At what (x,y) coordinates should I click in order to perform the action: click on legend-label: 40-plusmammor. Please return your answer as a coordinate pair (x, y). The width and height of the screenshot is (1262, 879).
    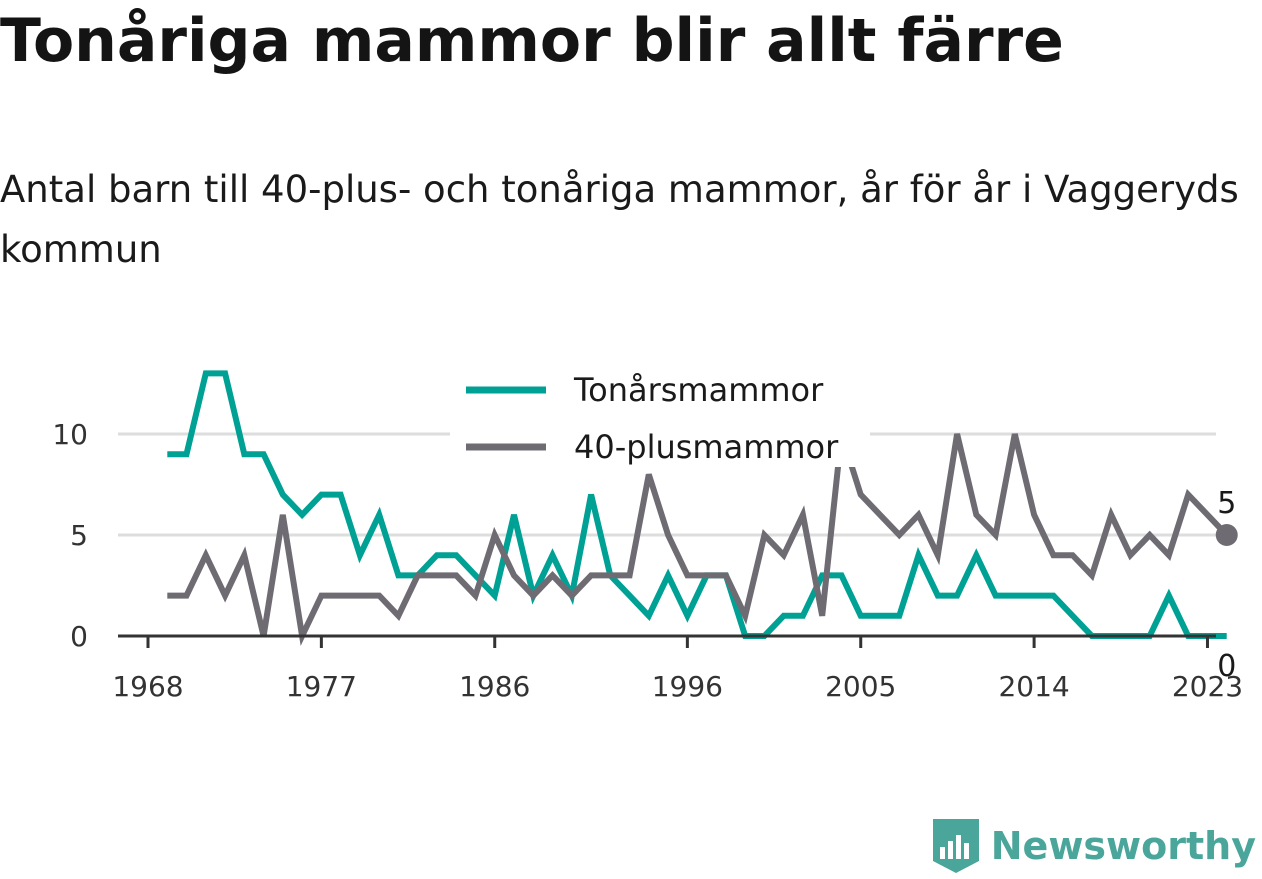
    Looking at the image, I should click on (706, 447).